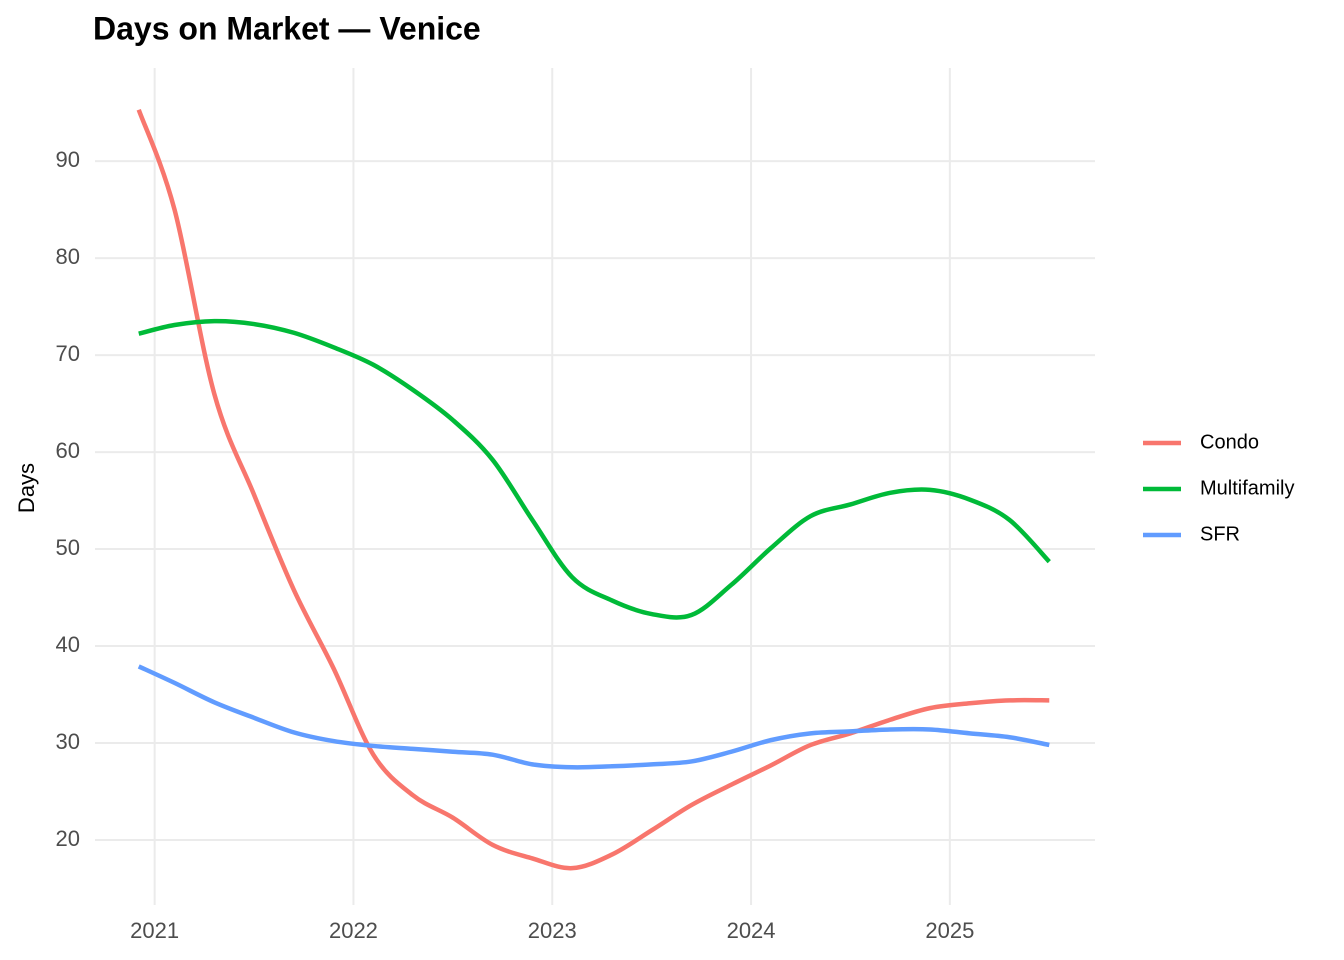 The image size is (1344, 960). What do you see at coordinates (68, 644) in the screenshot?
I see `y-tick-label: 40` at bounding box center [68, 644].